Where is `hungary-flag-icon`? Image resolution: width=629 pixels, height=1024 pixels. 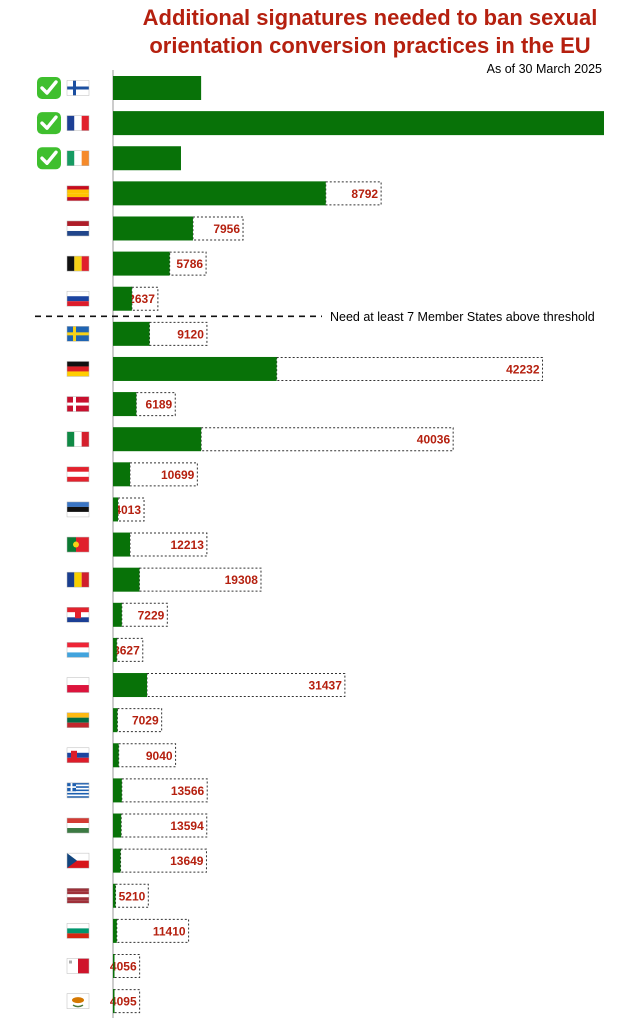
hungary-flag-icon is located at coordinates (78, 825).